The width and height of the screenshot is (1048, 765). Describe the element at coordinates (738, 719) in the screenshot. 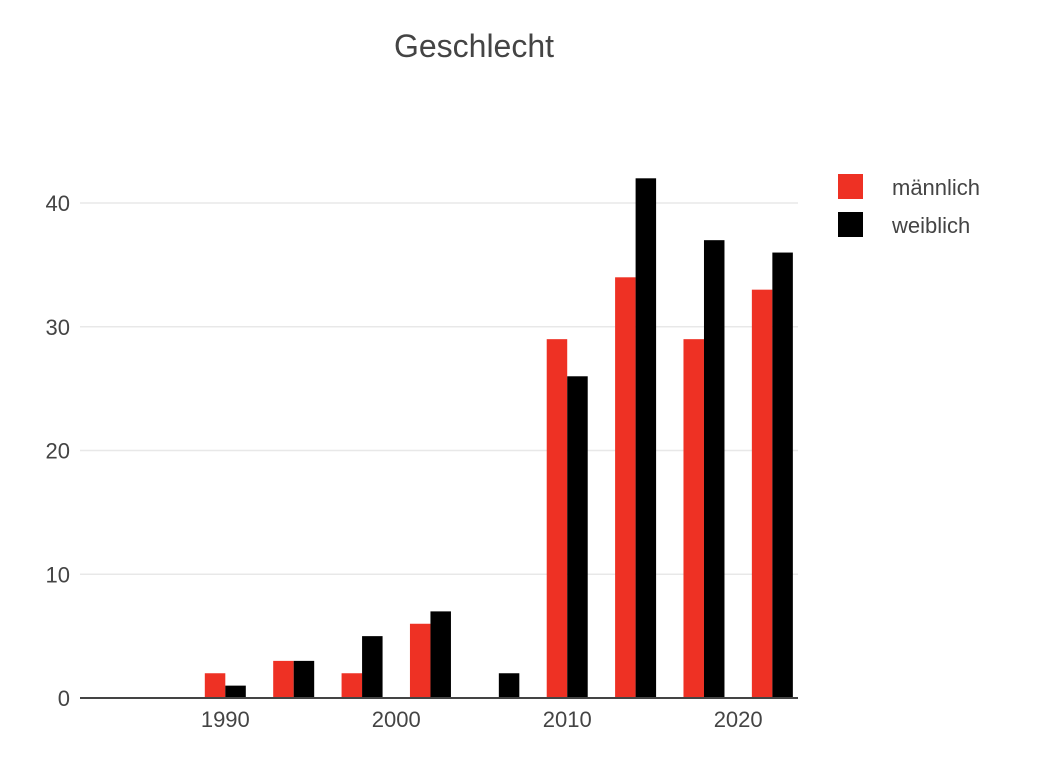

I see `x-tick-label: 2020` at that location.